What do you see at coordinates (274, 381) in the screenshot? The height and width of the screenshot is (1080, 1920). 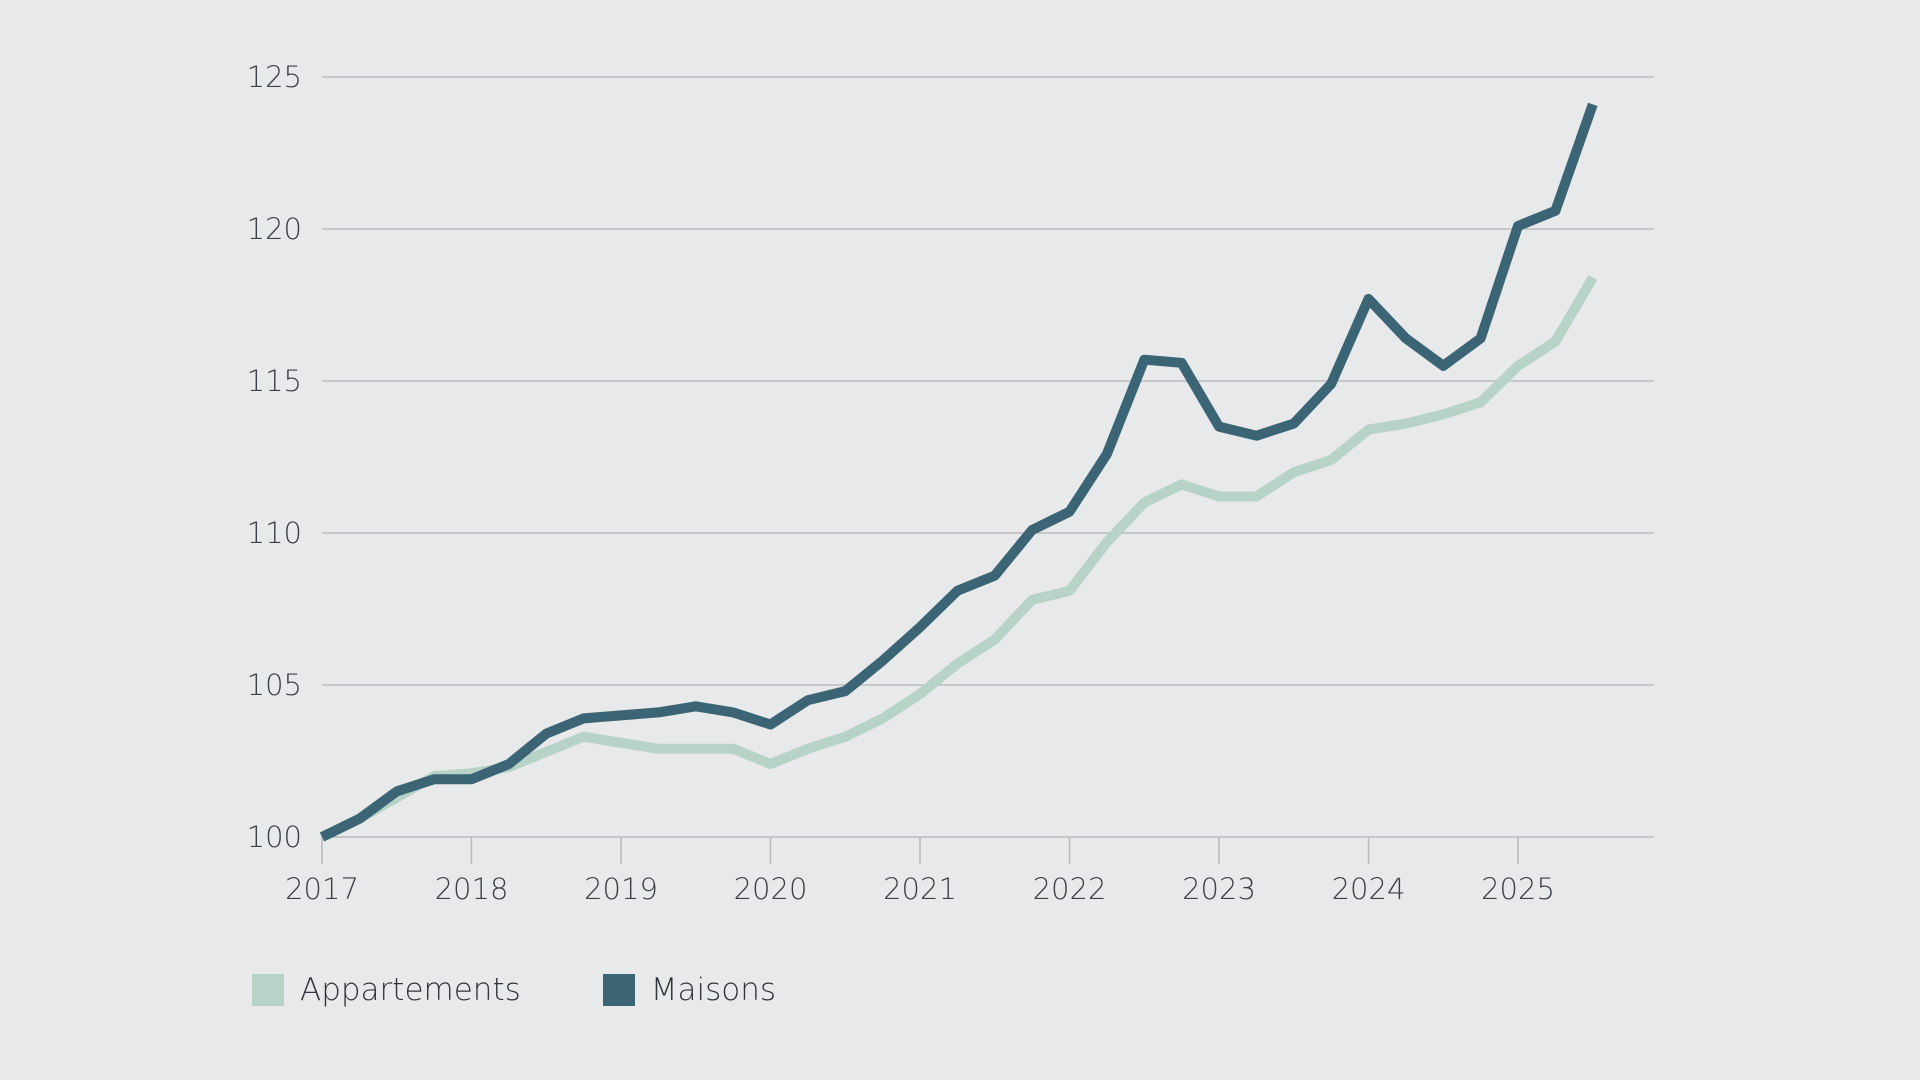 I see `y-tick-label-115: 115` at bounding box center [274, 381].